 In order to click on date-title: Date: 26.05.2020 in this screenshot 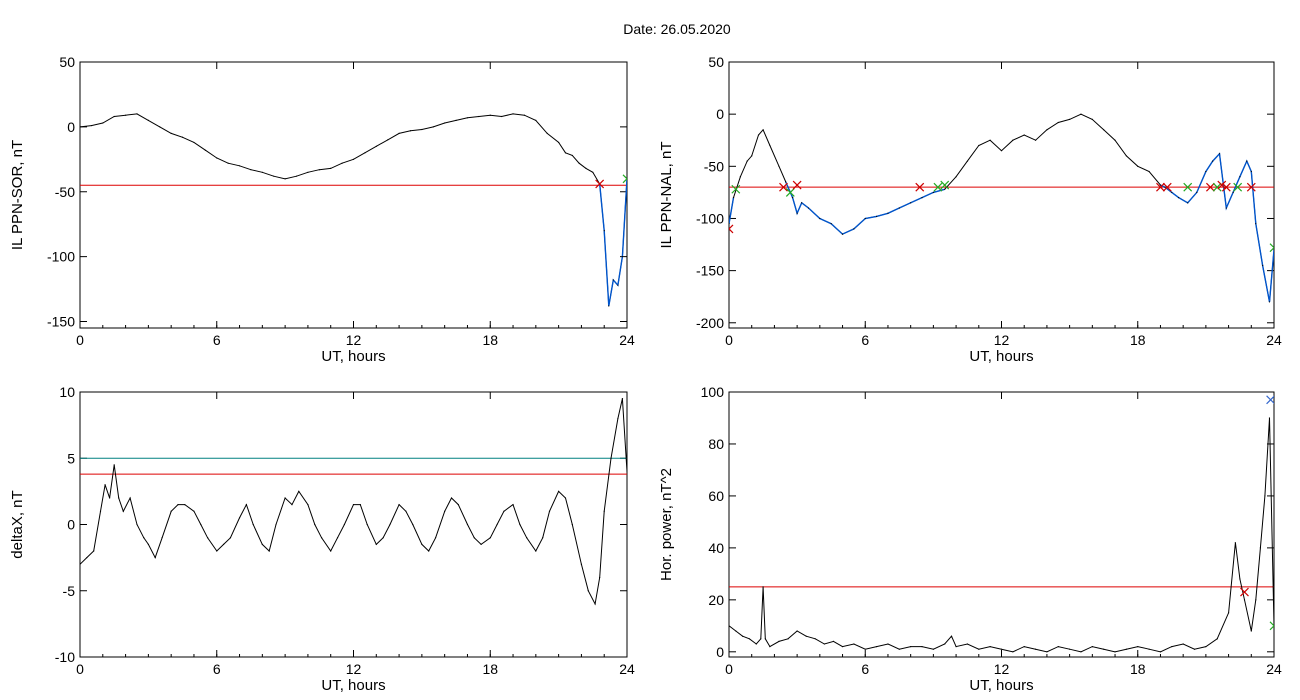, I will do `click(677, 29)`.